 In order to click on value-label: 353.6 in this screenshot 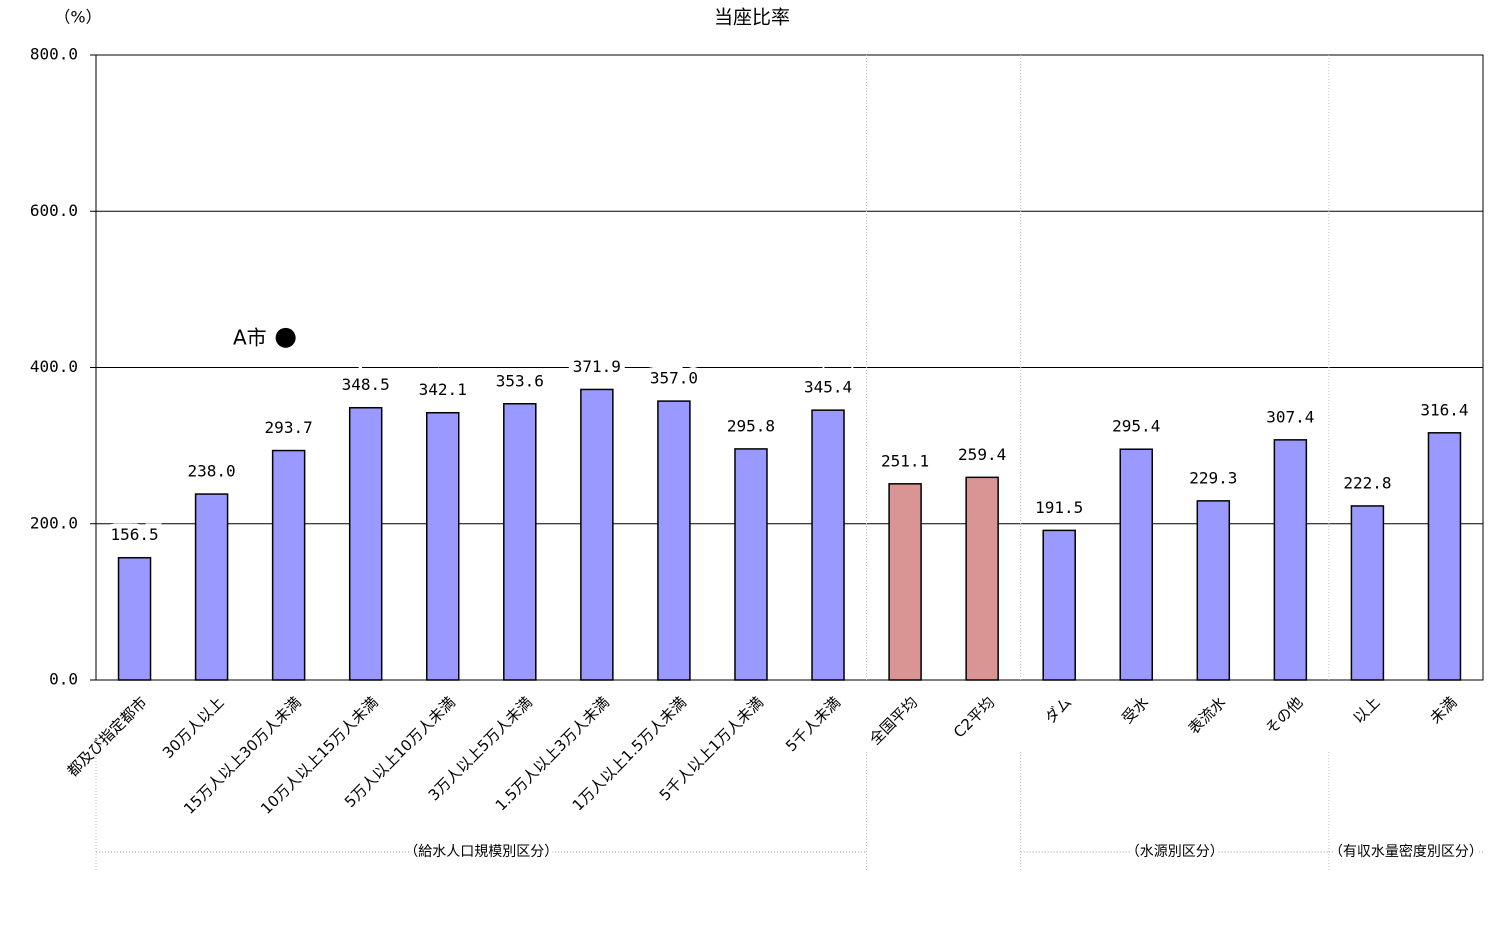, I will do `click(520, 380)`.